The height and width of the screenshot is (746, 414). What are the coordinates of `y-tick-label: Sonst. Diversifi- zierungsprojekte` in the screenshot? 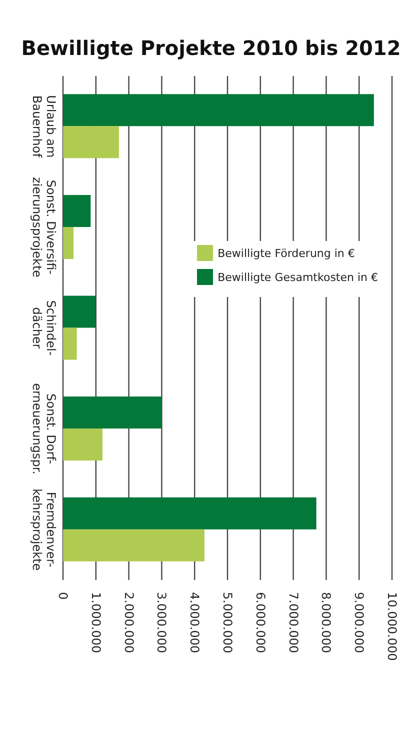 It's located at (44, 227).